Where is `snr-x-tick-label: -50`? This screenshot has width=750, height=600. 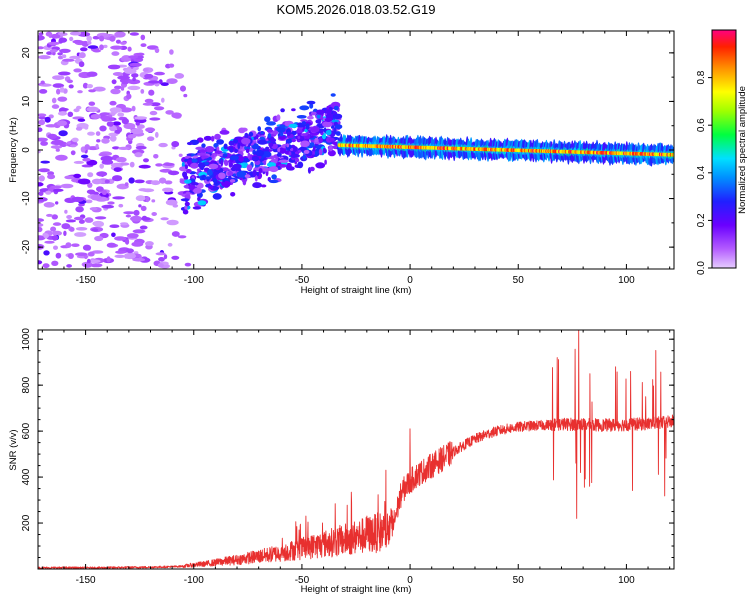 snr-x-tick-label: -50 is located at coordinates (302, 580).